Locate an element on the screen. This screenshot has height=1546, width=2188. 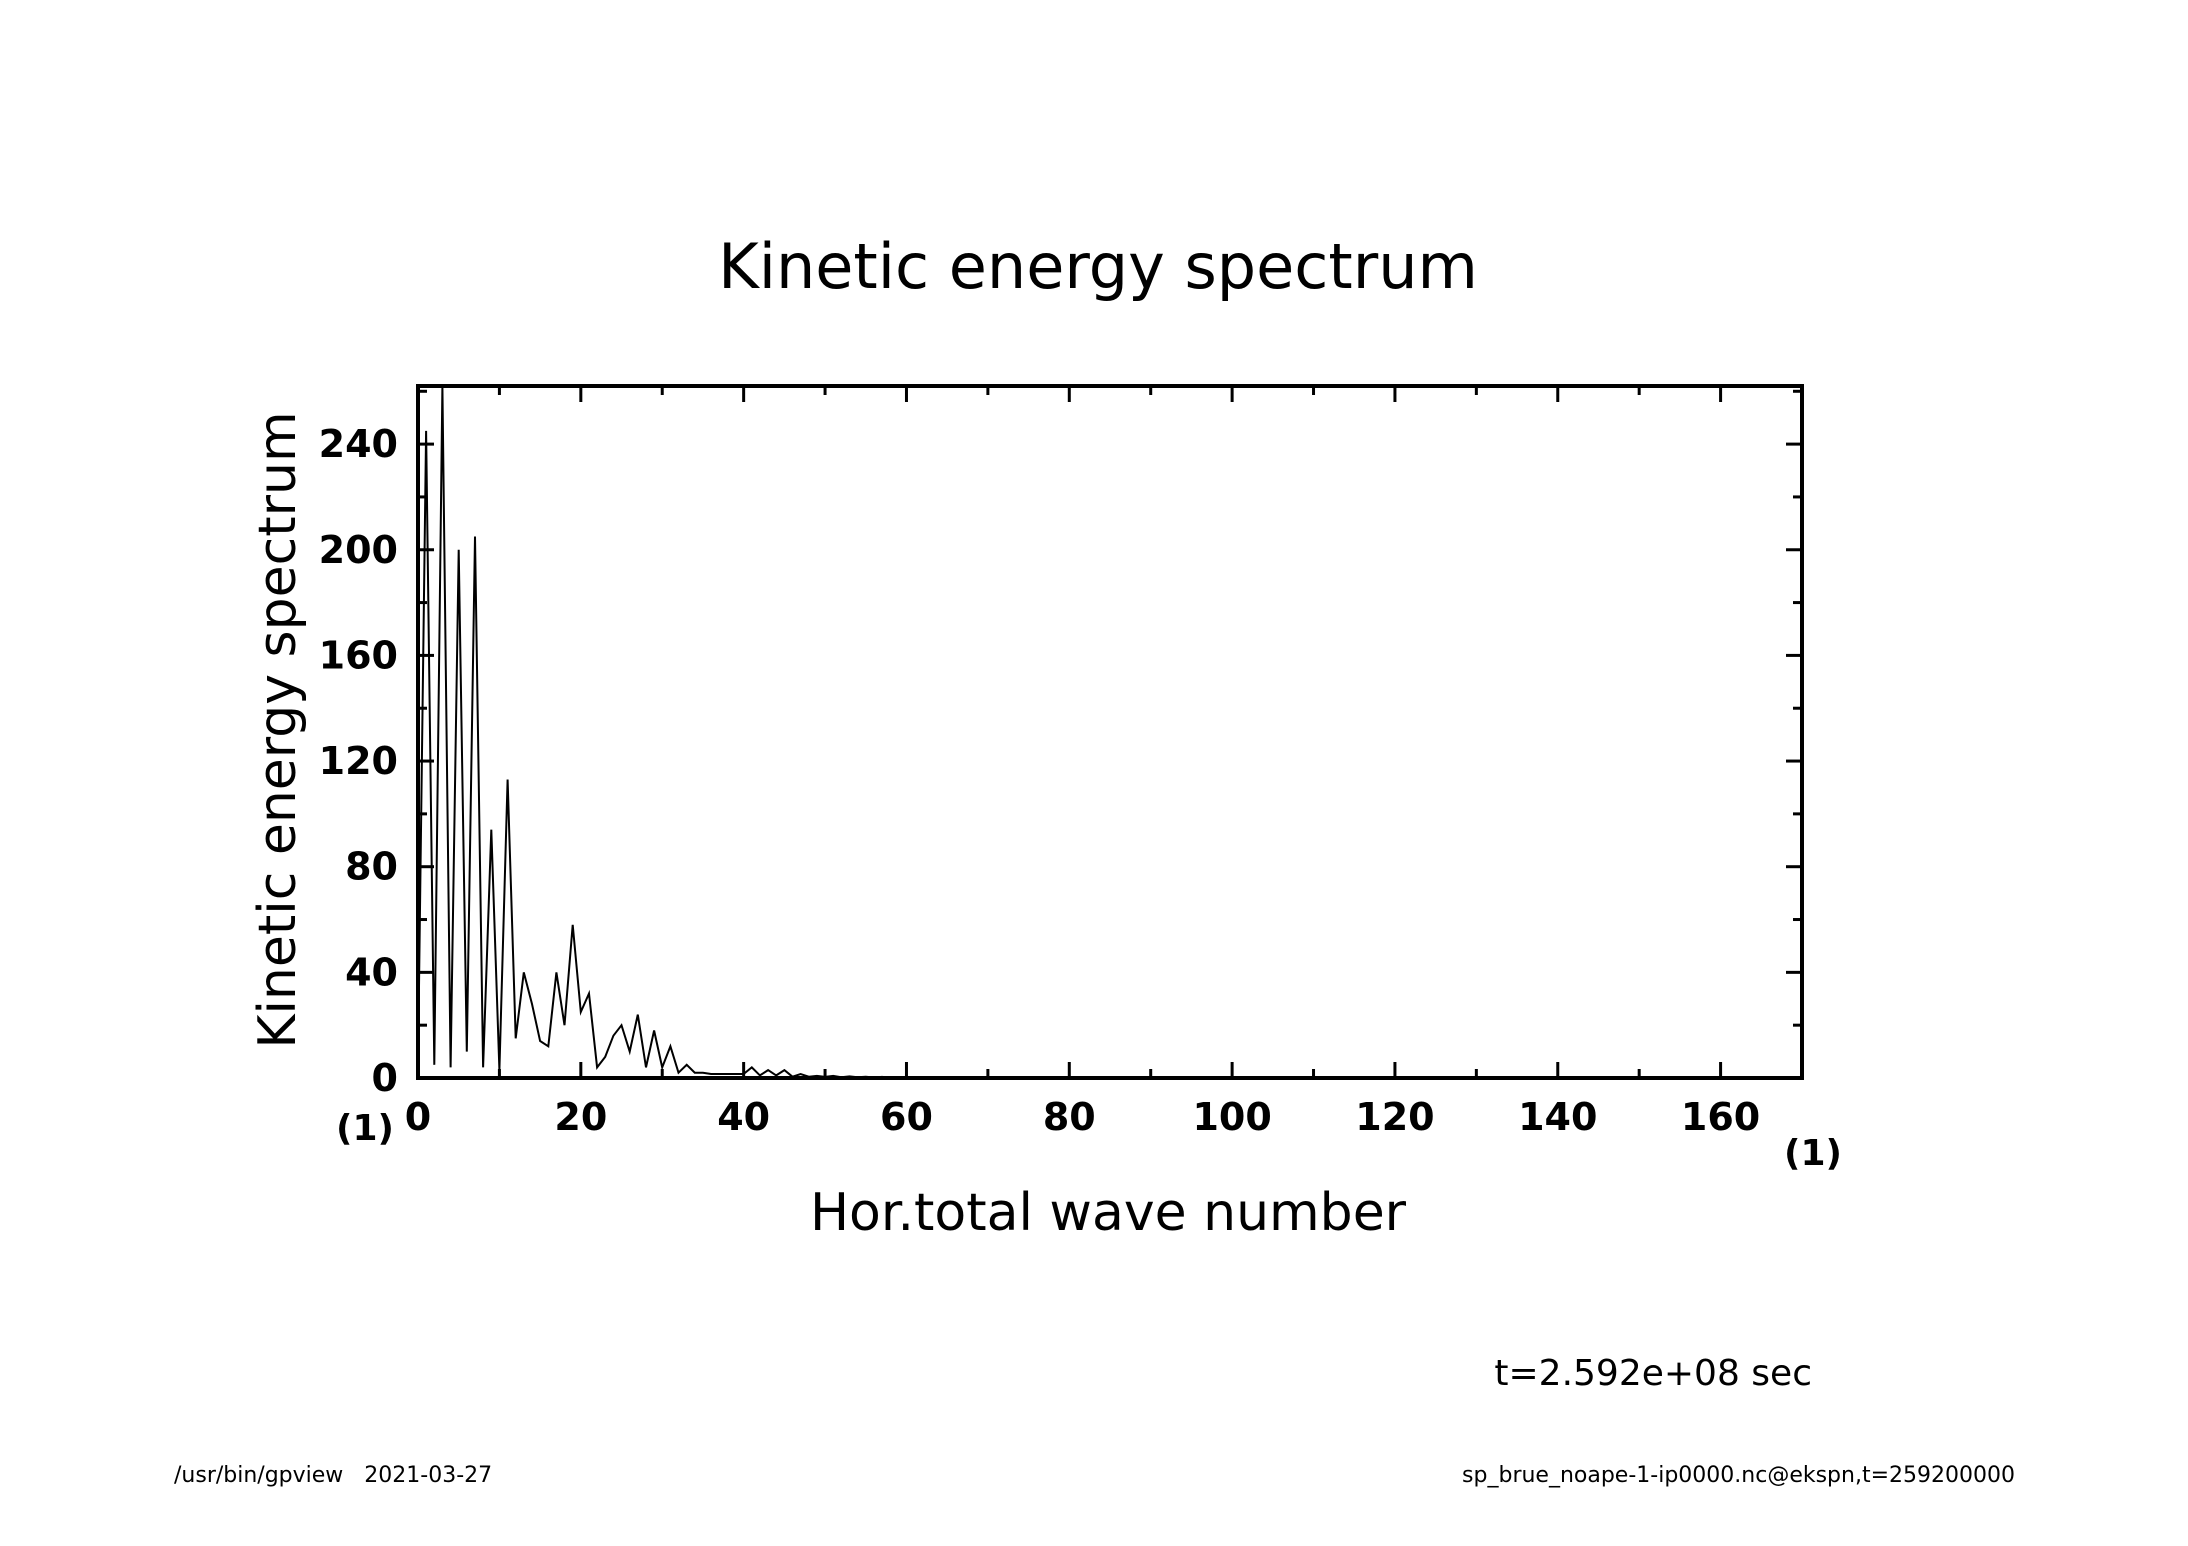
x-axis-unit: (1) is located at coordinates (365, 1128).